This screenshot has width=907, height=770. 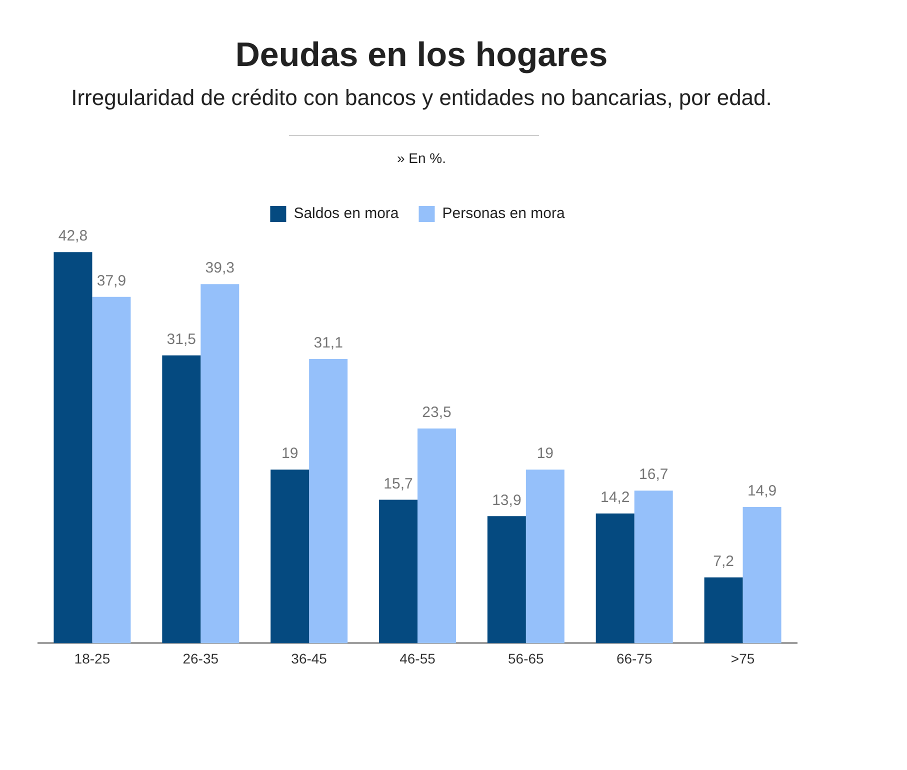 I want to click on data-label: 15,7, so click(x=398, y=483).